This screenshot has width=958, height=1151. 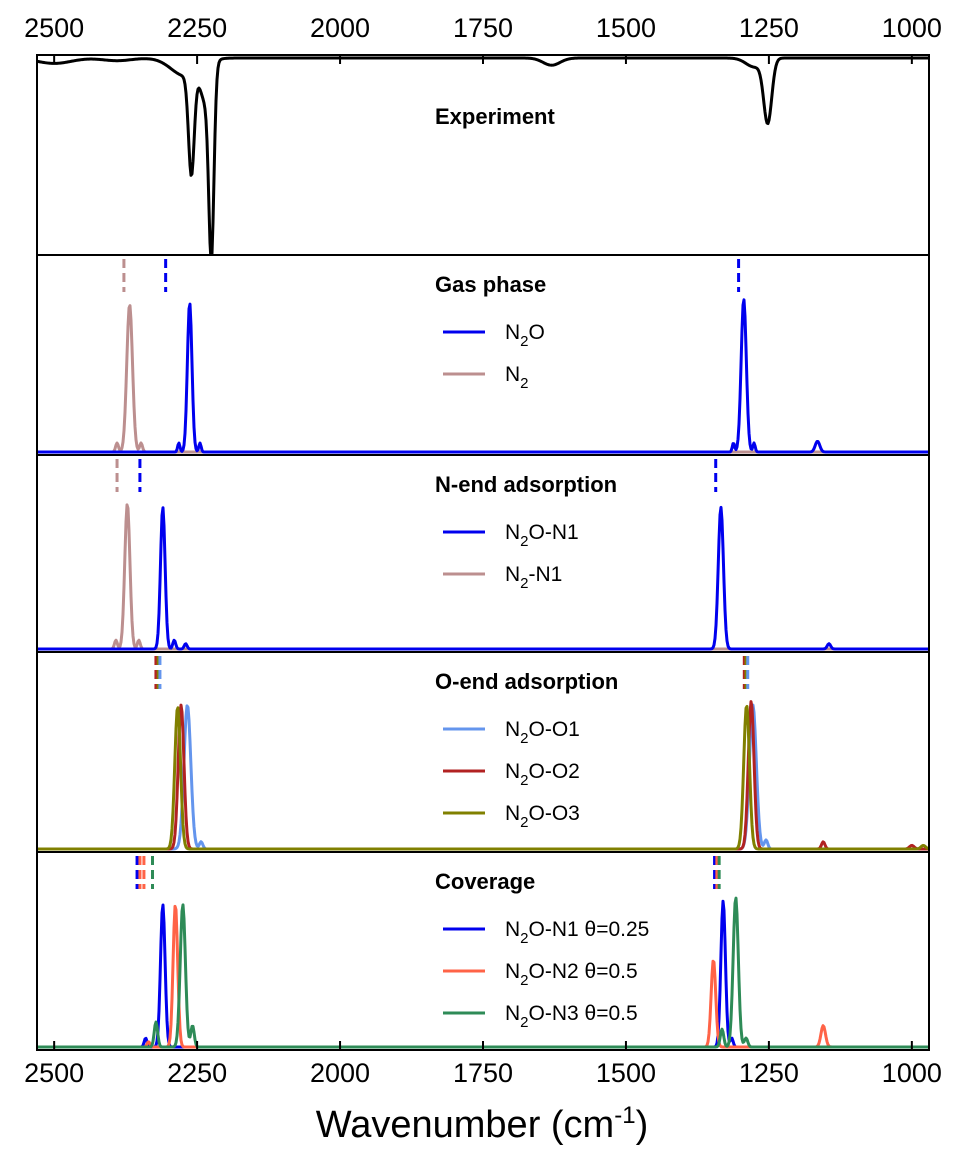 What do you see at coordinates (197, 28) in the screenshot?
I see `top-tick-label-1: 2250` at bounding box center [197, 28].